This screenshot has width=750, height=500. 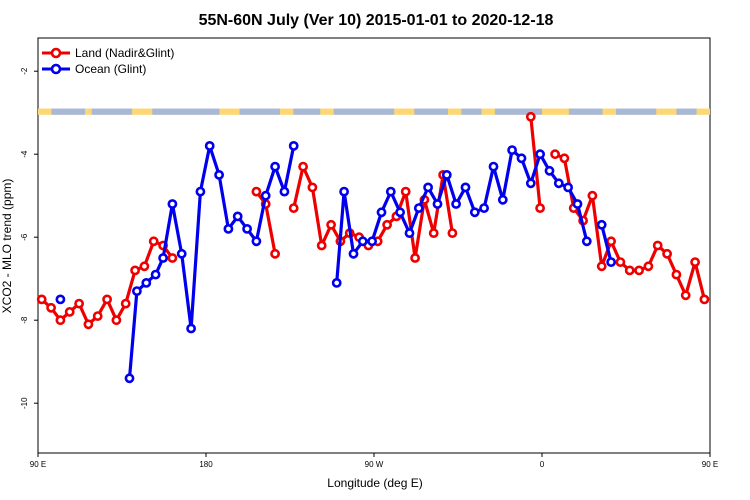 I want to click on x-axis: 90 E 180 90 W 0 90 E, so click(x=374, y=461).